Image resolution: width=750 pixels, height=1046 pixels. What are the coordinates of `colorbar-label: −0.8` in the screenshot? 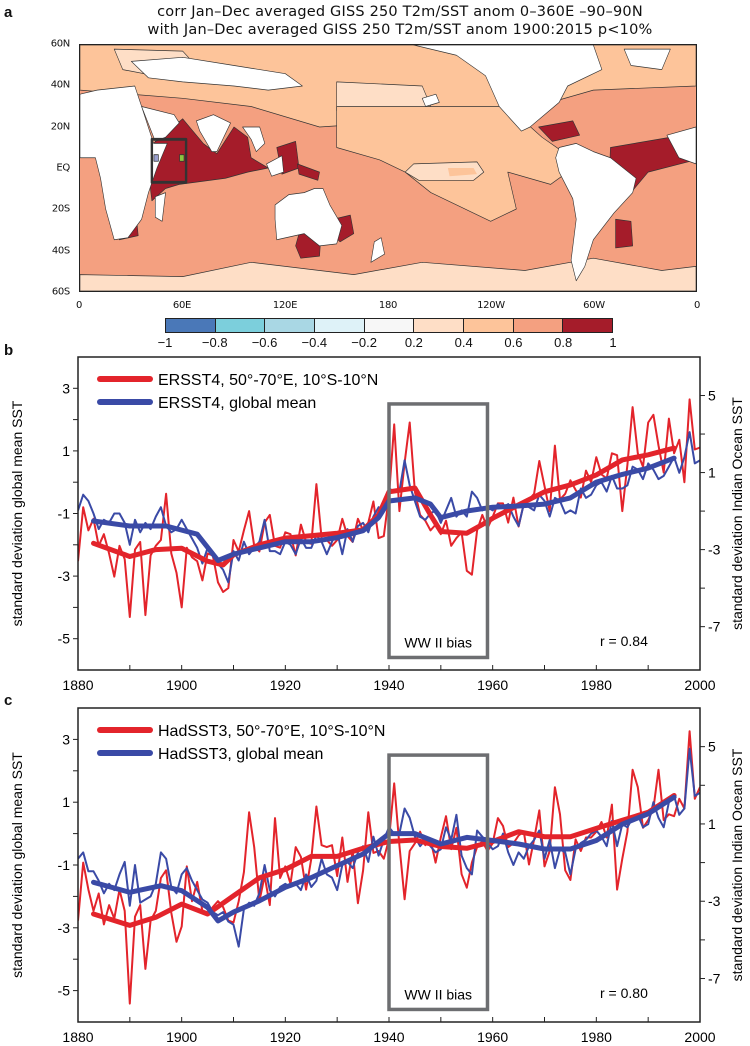 It's located at (214, 342).